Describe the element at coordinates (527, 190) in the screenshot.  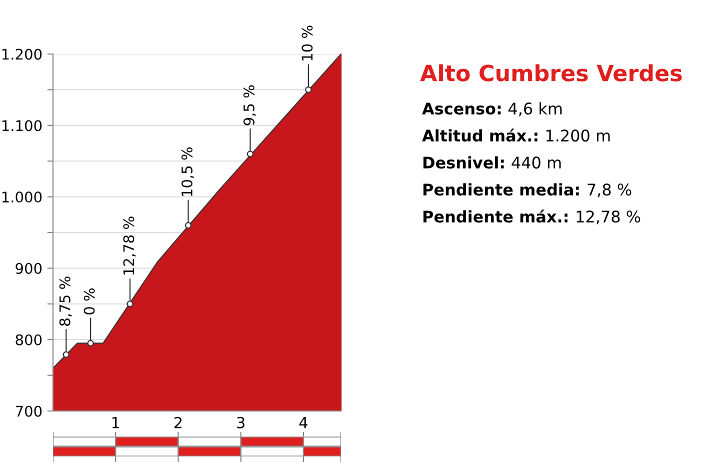
I see `text: Pendiente media: 7,8 %` at that location.